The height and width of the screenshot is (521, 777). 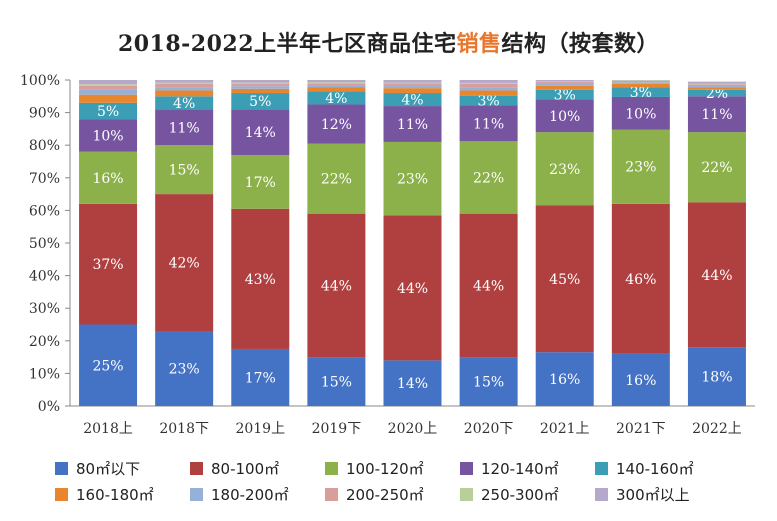 I want to click on data-label: 23%, so click(x=412, y=180).